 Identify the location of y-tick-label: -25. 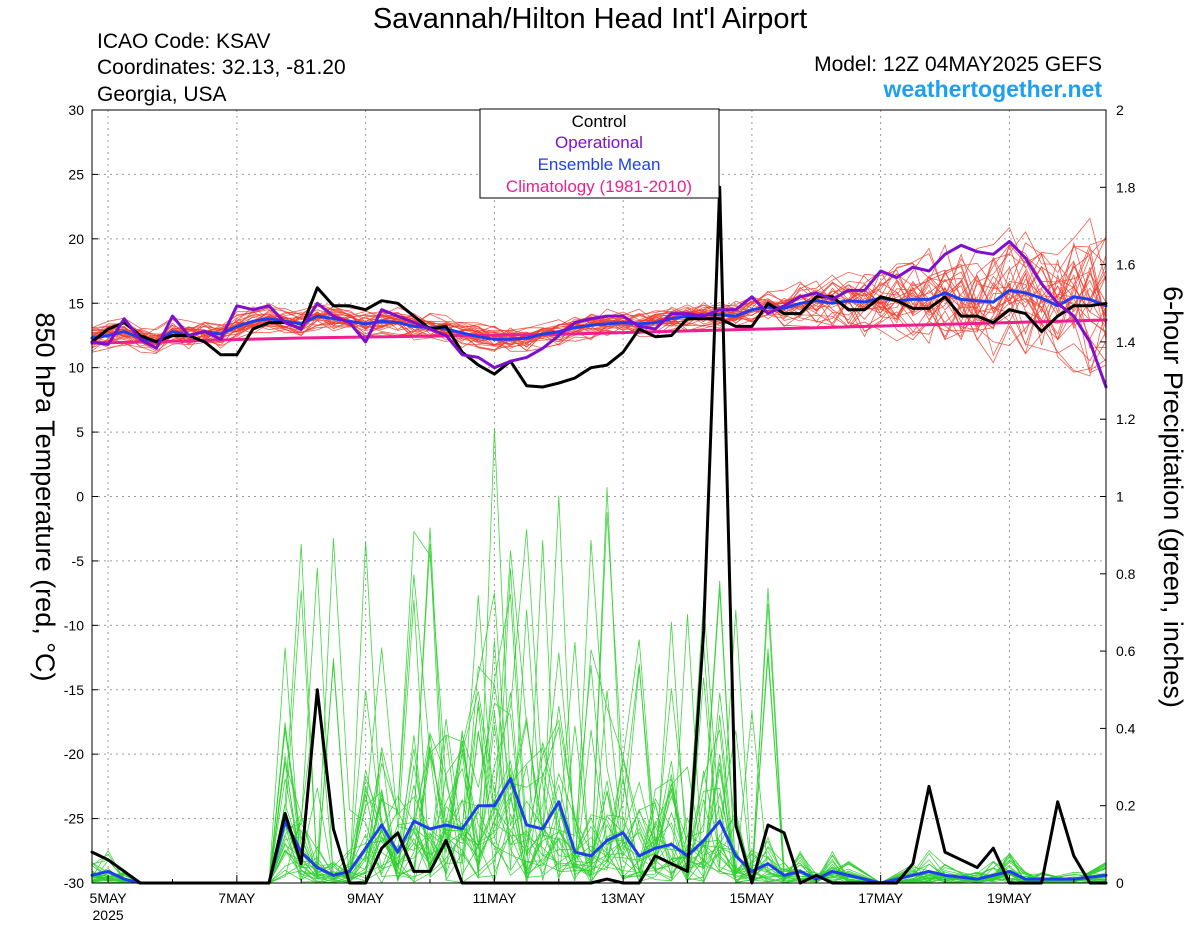
(74, 819).